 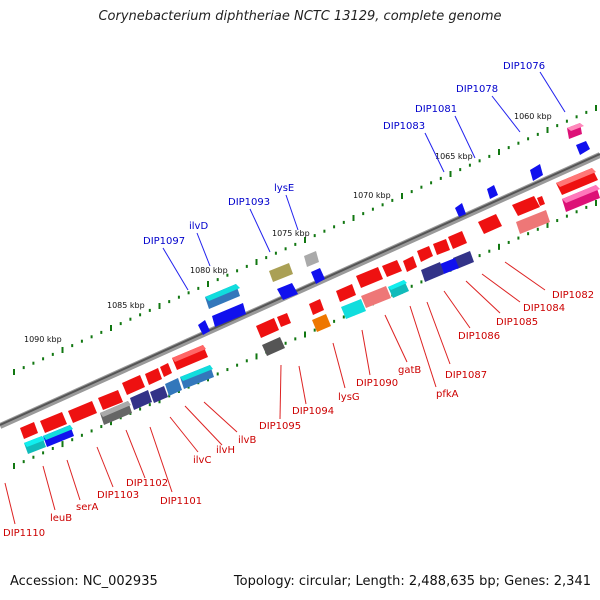 What do you see at coordinates (225, 450) in the screenshot?
I see `label-ilvH: ilvH` at bounding box center [225, 450].